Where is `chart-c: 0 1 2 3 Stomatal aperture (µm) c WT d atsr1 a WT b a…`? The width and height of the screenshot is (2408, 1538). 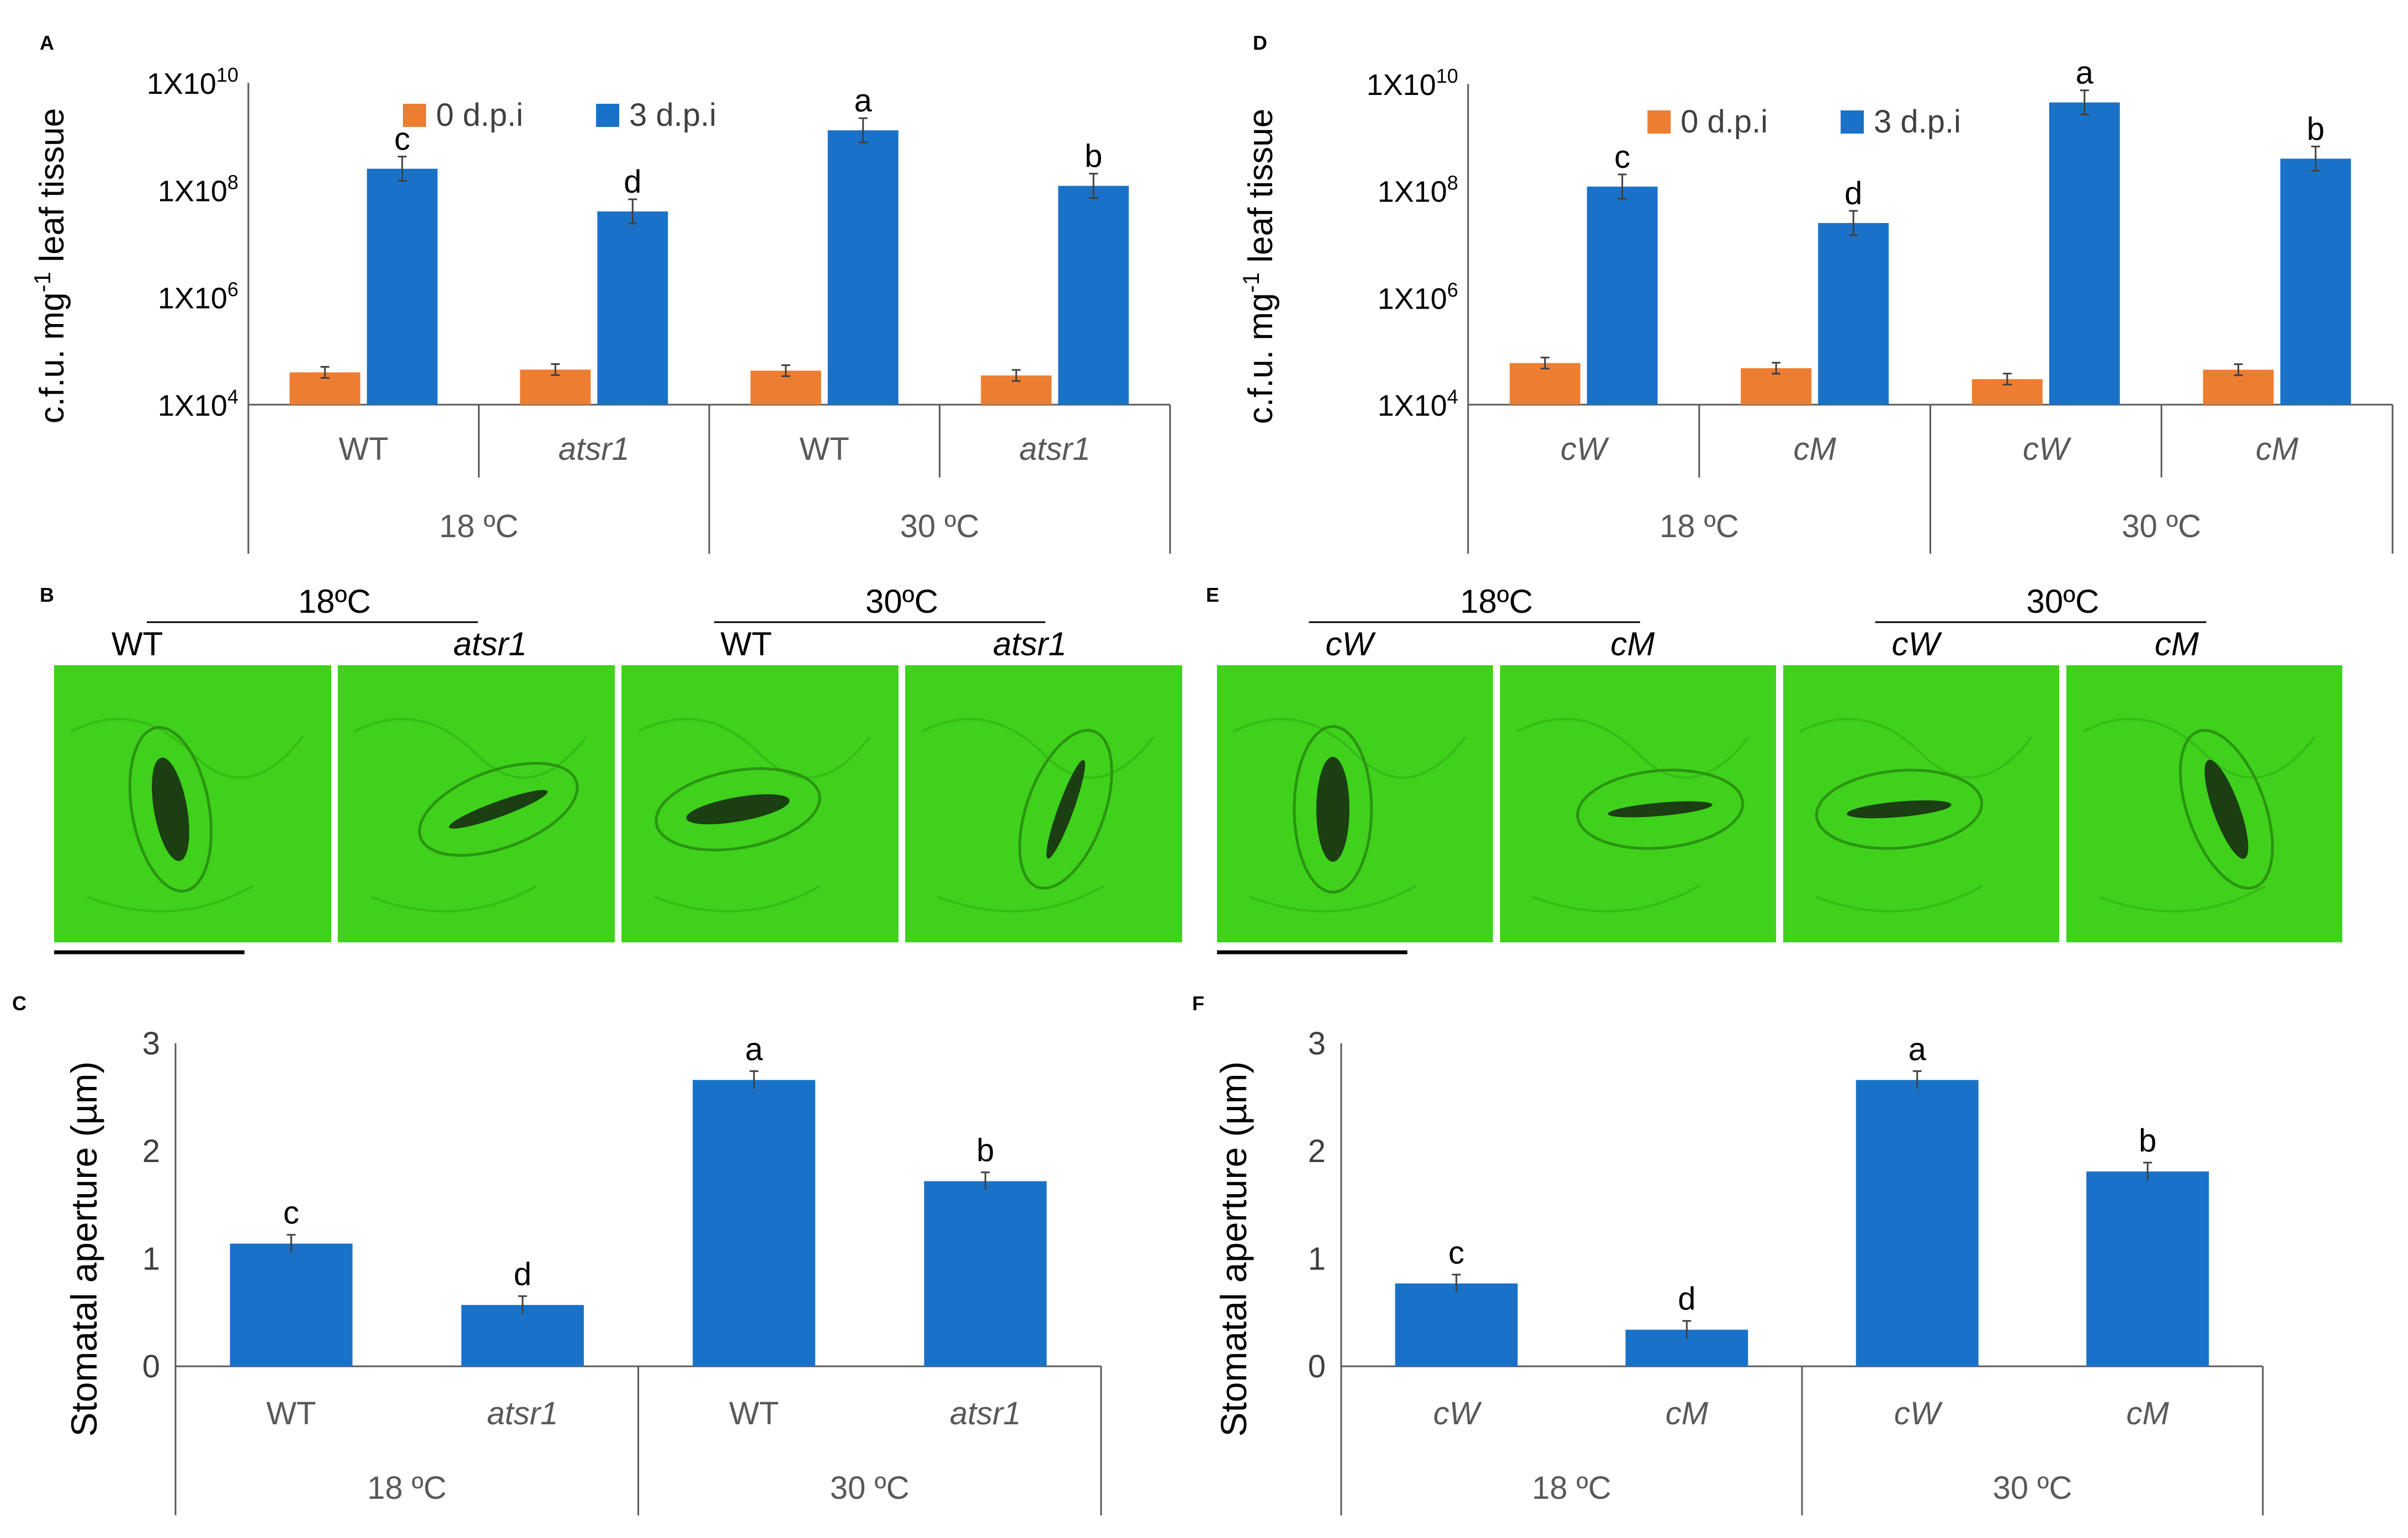
chart-c: 0 1 2 3 Stomatal aperture (µm) c WT d atsr1 a WT b a… is located at coordinates (582, 1270).